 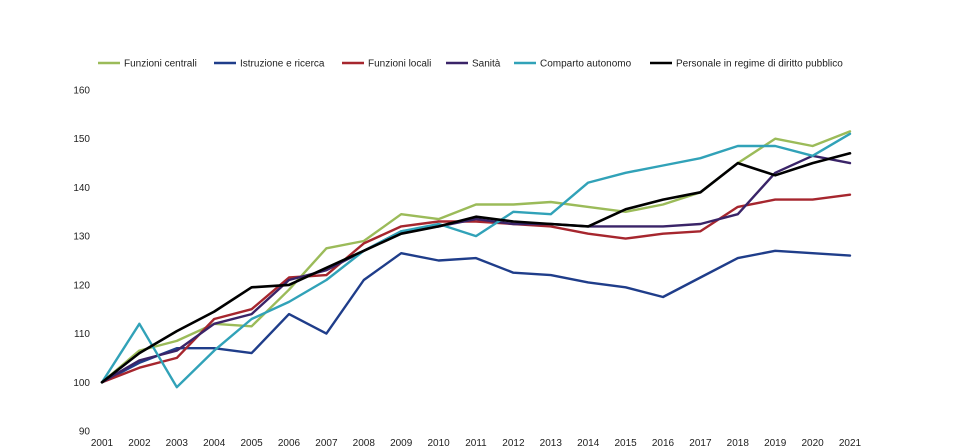 I want to click on x-tick-label: 2014, so click(x=588, y=443).